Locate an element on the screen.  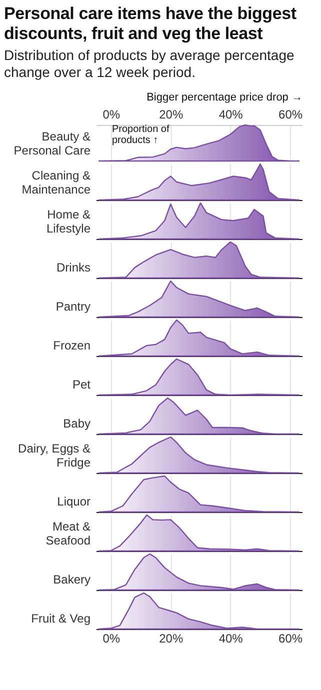
y-axis-title: Drinks is located at coordinates (73, 267).